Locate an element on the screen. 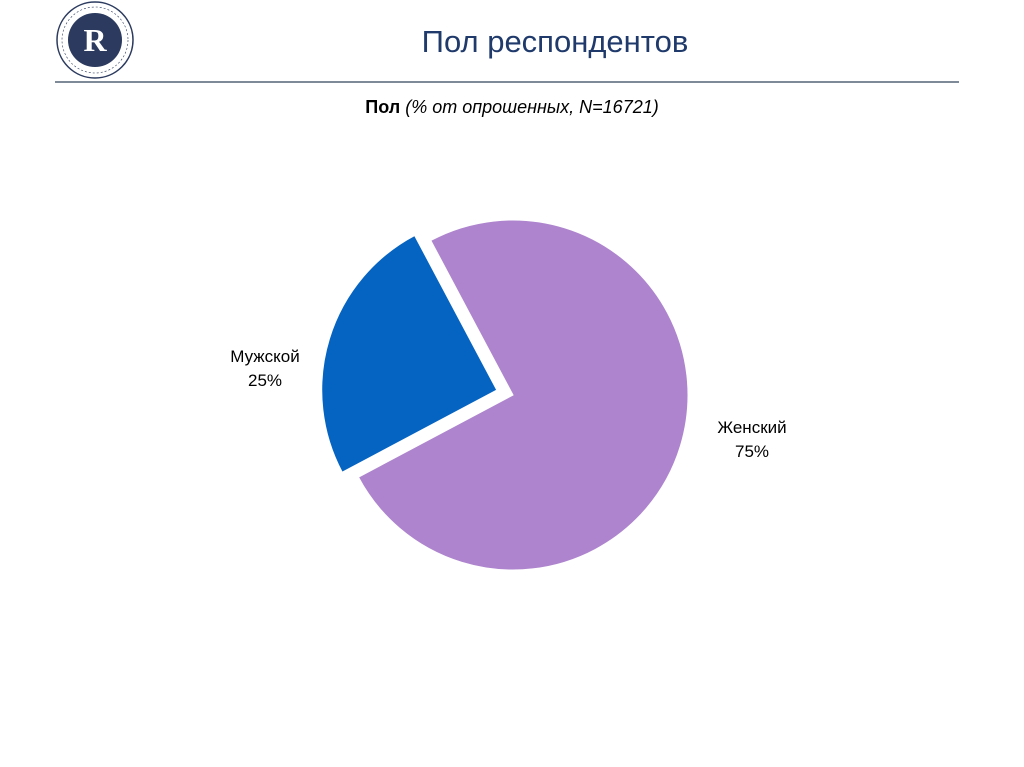  label-female-name: Женский is located at coordinates (752, 427).